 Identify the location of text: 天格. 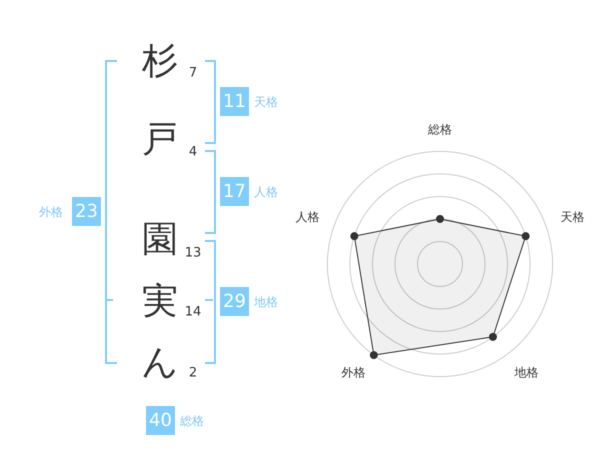
(266, 102).